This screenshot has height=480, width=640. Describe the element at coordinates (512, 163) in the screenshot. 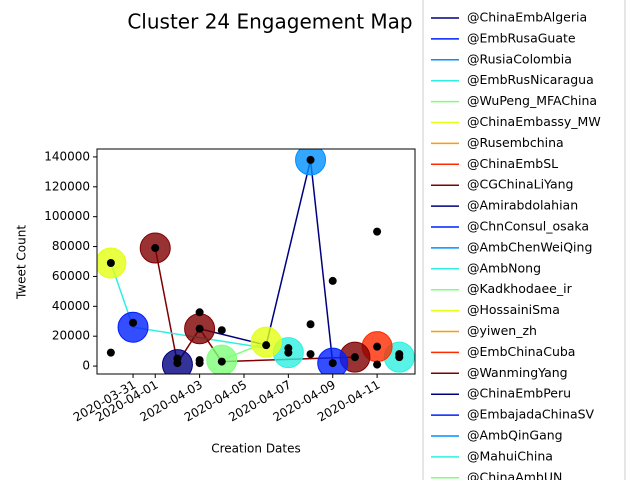

I see `legend-label: @ChinaEmbSL` at that location.